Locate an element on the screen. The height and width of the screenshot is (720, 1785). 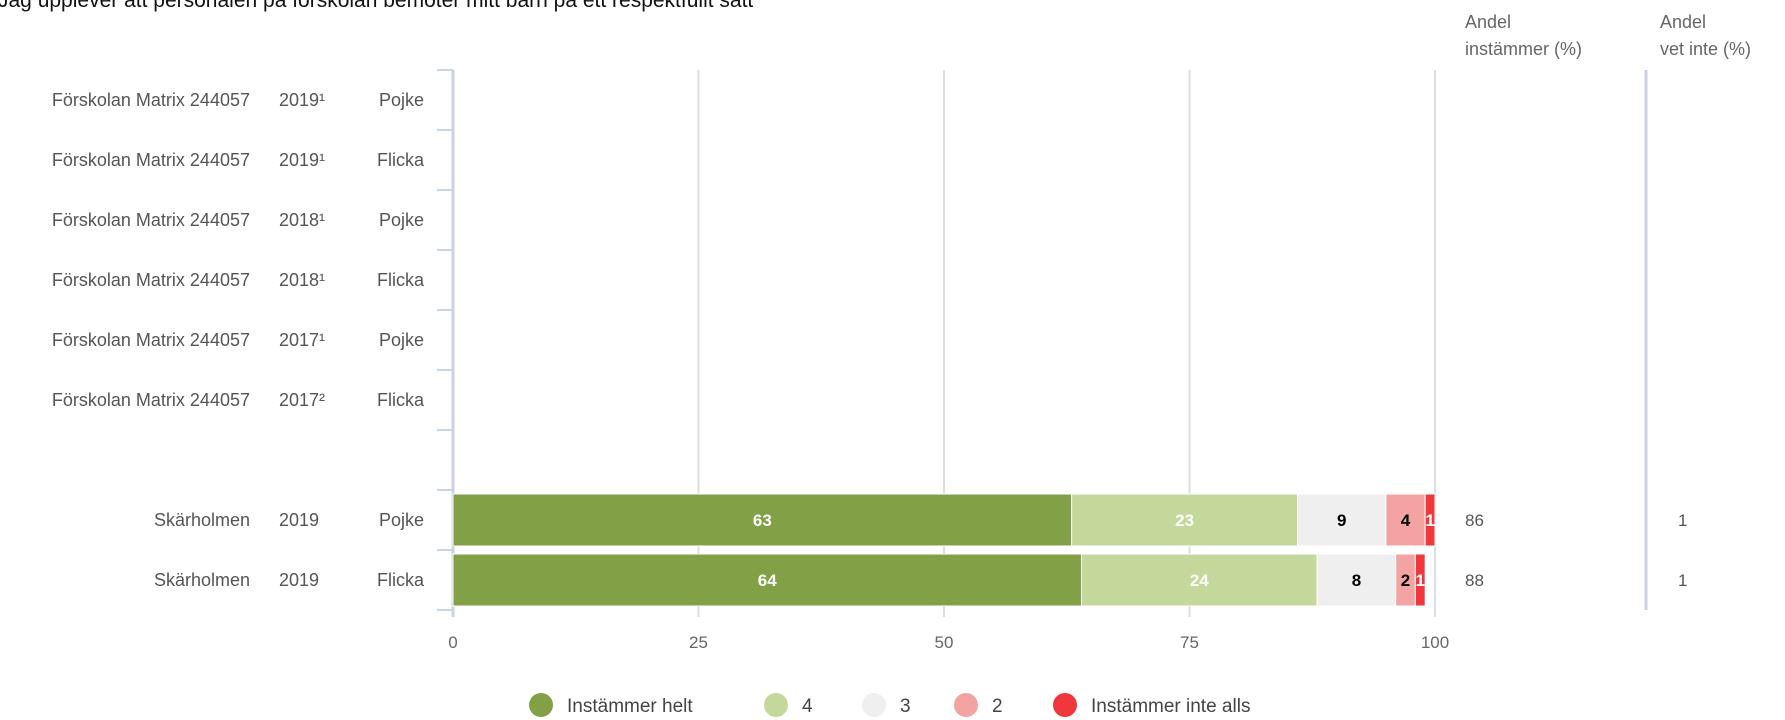
bar-segment-label: 2 is located at coordinates (1405, 580).